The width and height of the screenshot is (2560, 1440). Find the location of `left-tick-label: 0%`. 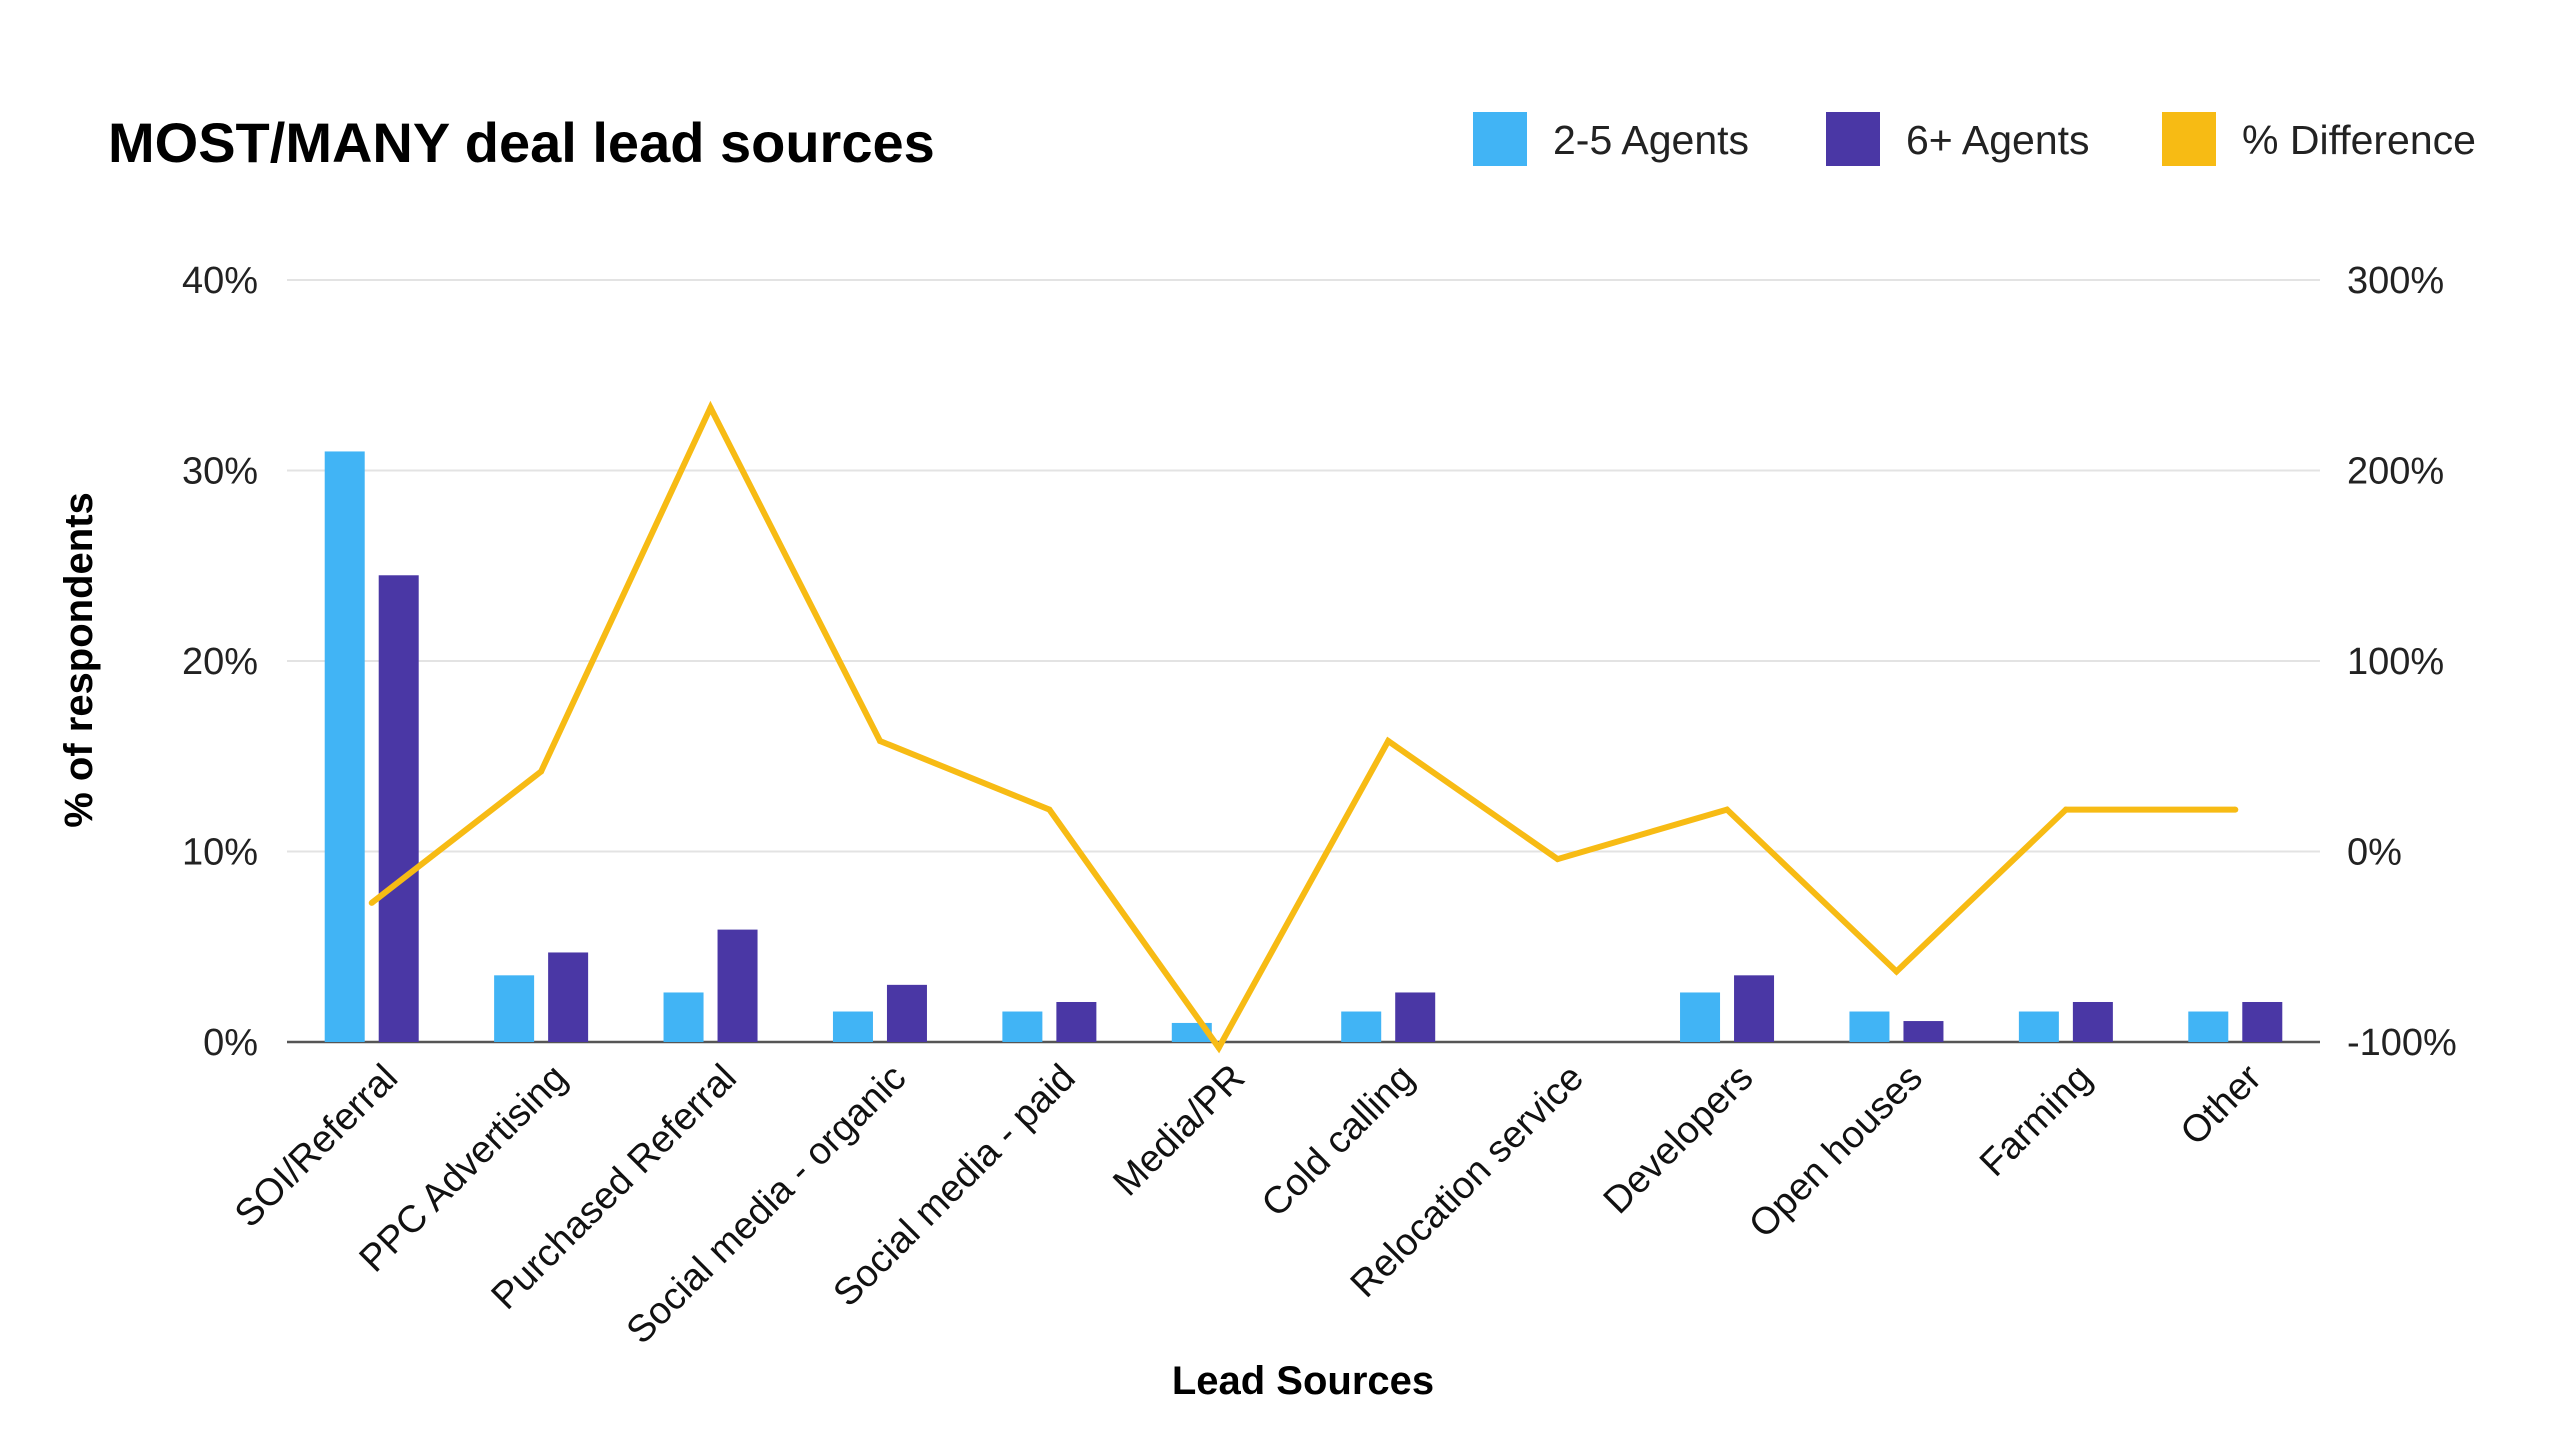

left-tick-label: 0% is located at coordinates (230, 1043).